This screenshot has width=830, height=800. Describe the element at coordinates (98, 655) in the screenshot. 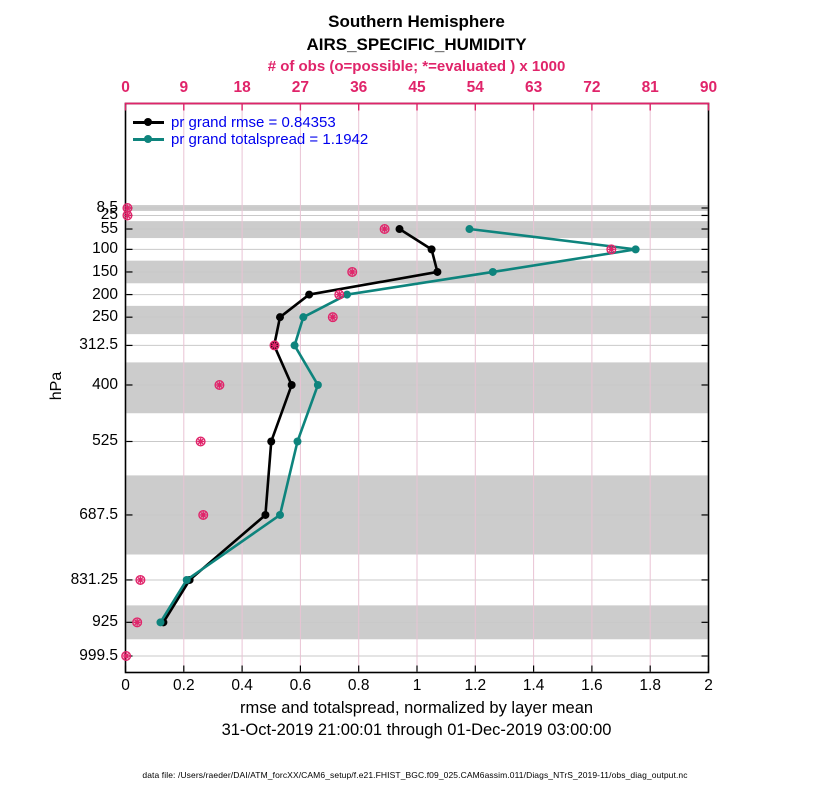

I see `y-tick-label: 999.5` at that location.